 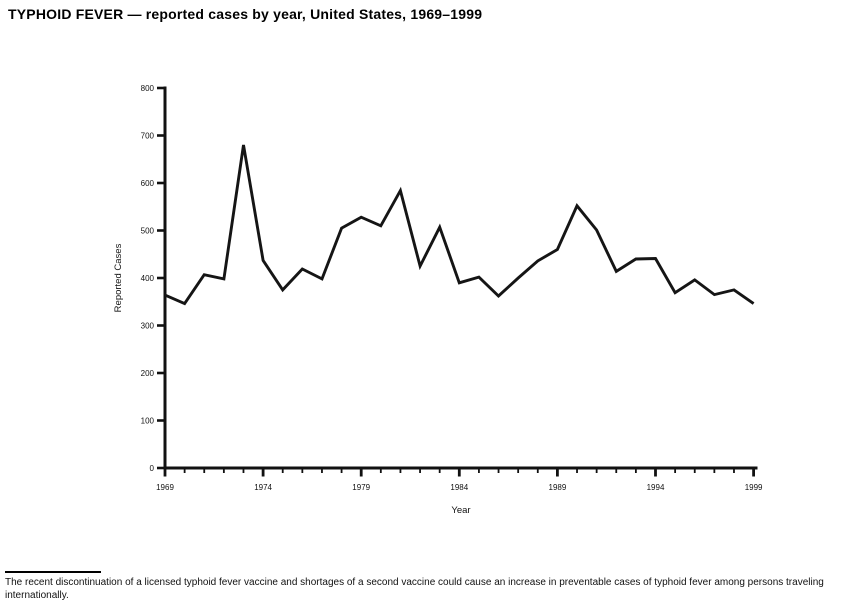 What do you see at coordinates (459, 487) in the screenshot?
I see `x-tick-label: 1984` at bounding box center [459, 487].